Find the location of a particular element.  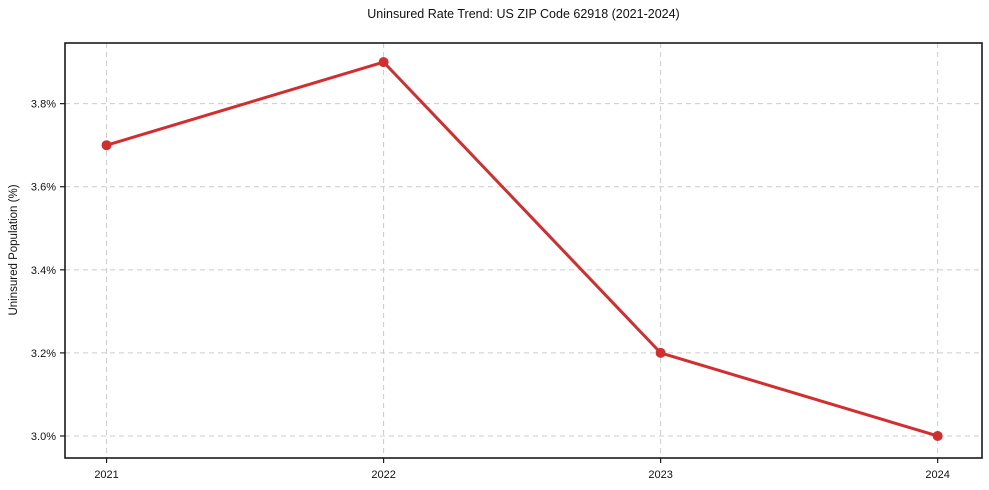

y-tick-label: 3.8% is located at coordinates (43, 105).